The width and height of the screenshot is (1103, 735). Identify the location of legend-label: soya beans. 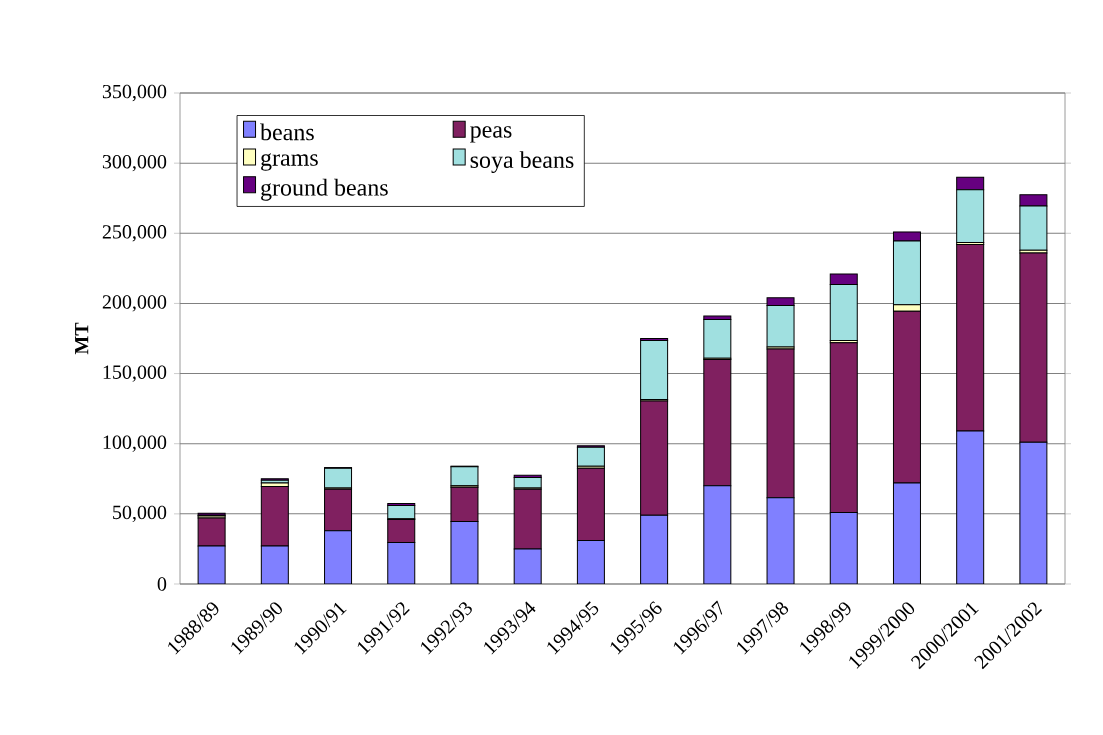
(522, 162).